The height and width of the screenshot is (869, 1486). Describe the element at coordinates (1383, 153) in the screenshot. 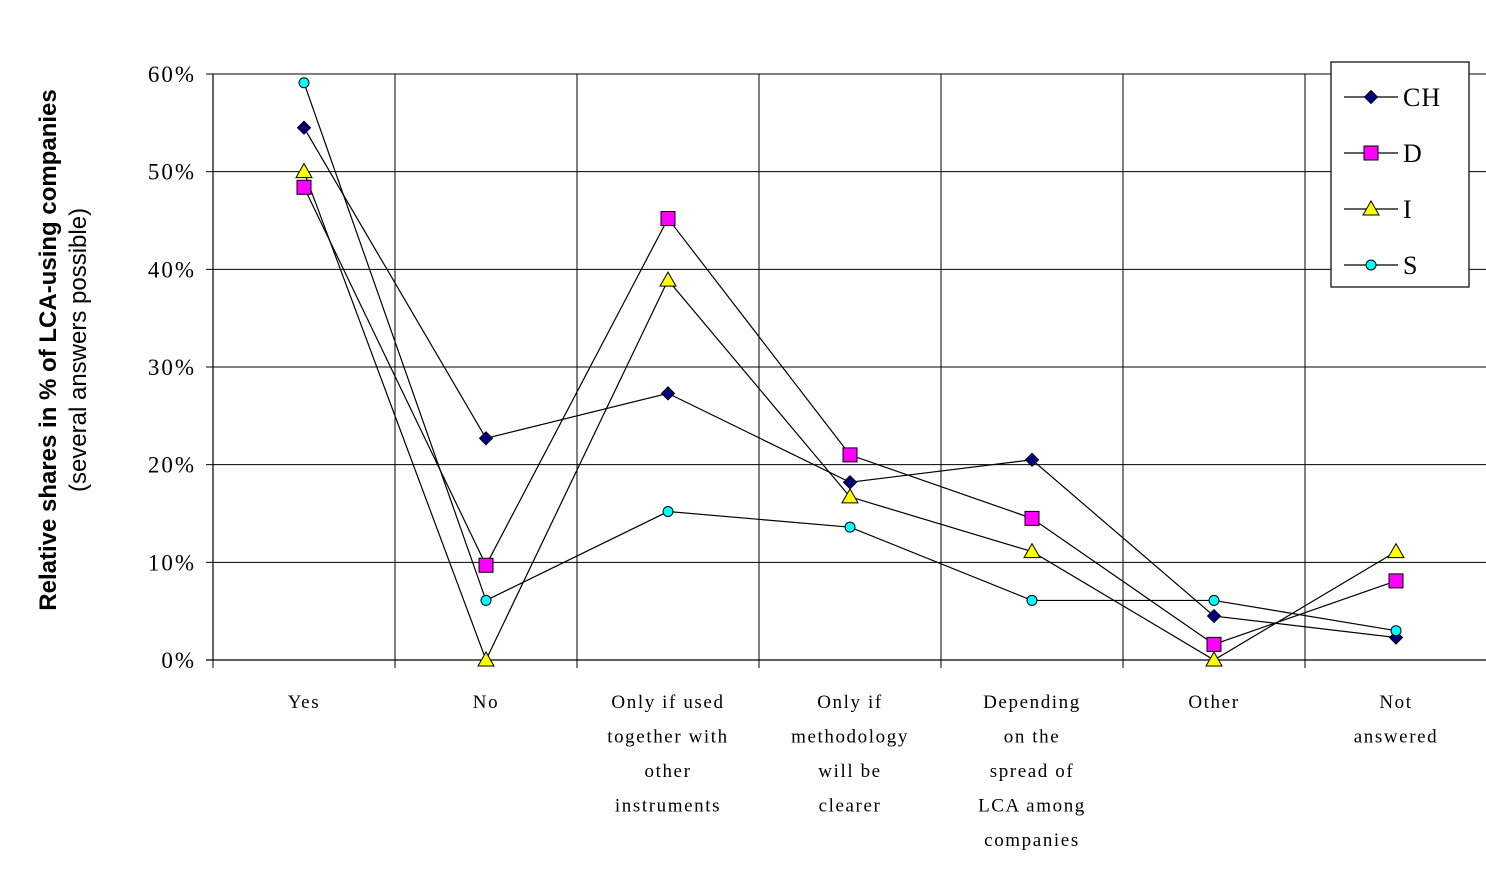

I see `legend-item-d: D` at that location.